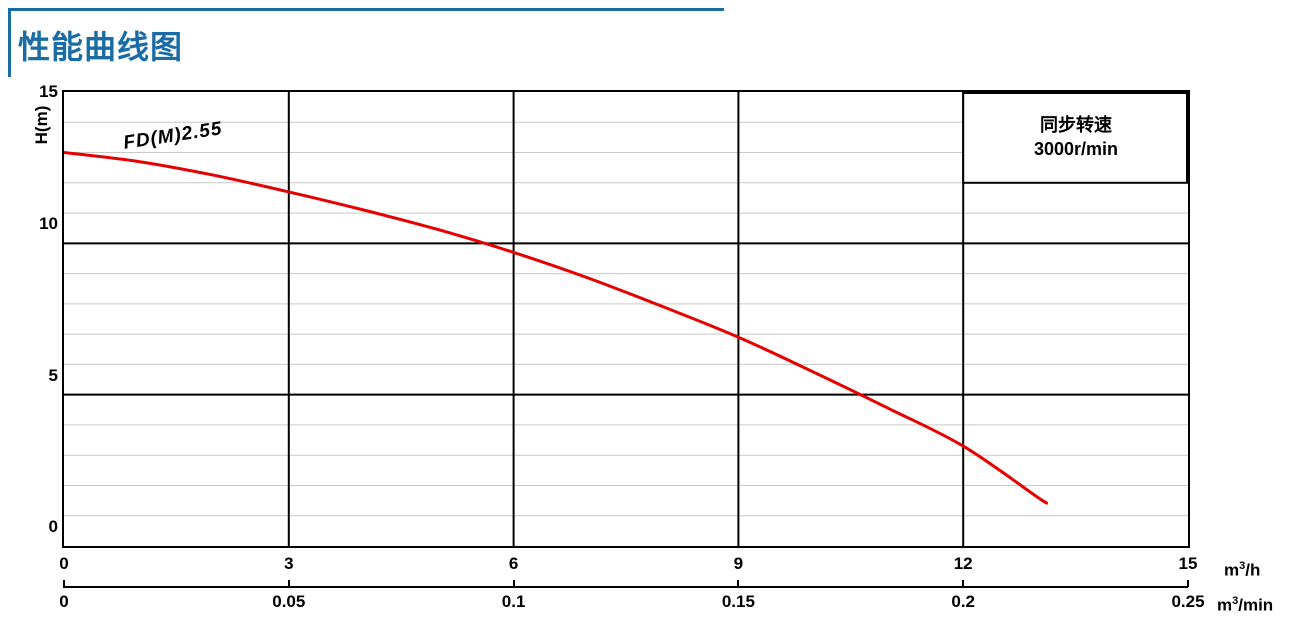 This screenshot has width=1296, height=640. I want to click on legend-line-1: 同步转速, so click(1076, 125).